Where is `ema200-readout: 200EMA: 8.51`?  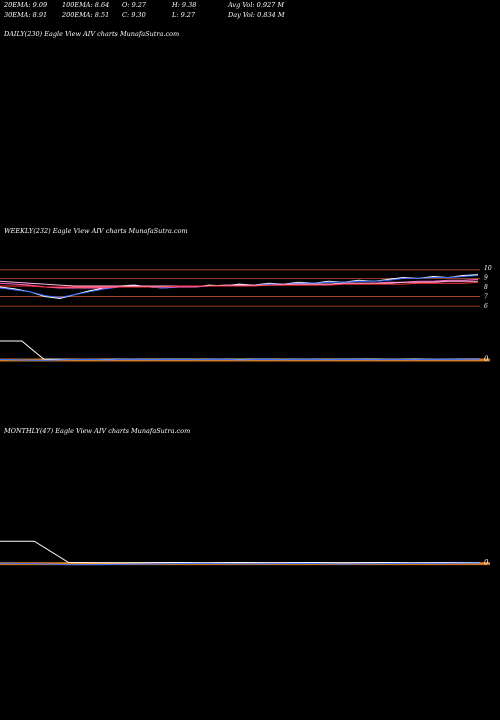 ema200-readout: 200EMA: 8.51 is located at coordinates (86, 15).